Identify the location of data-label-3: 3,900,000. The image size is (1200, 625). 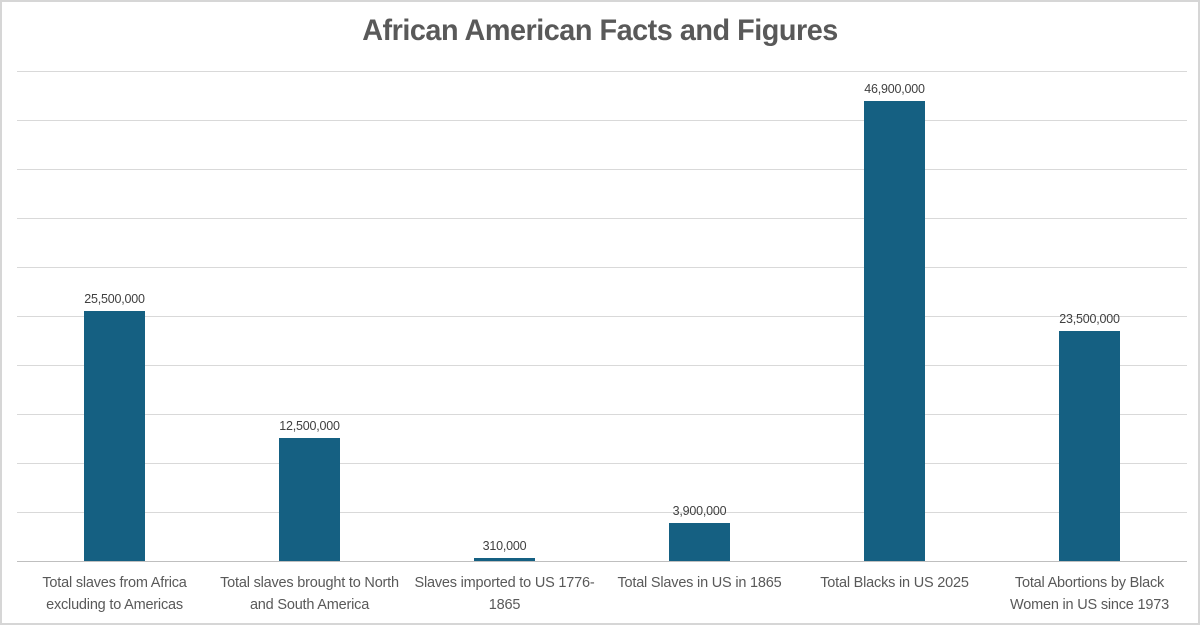
(699, 511).